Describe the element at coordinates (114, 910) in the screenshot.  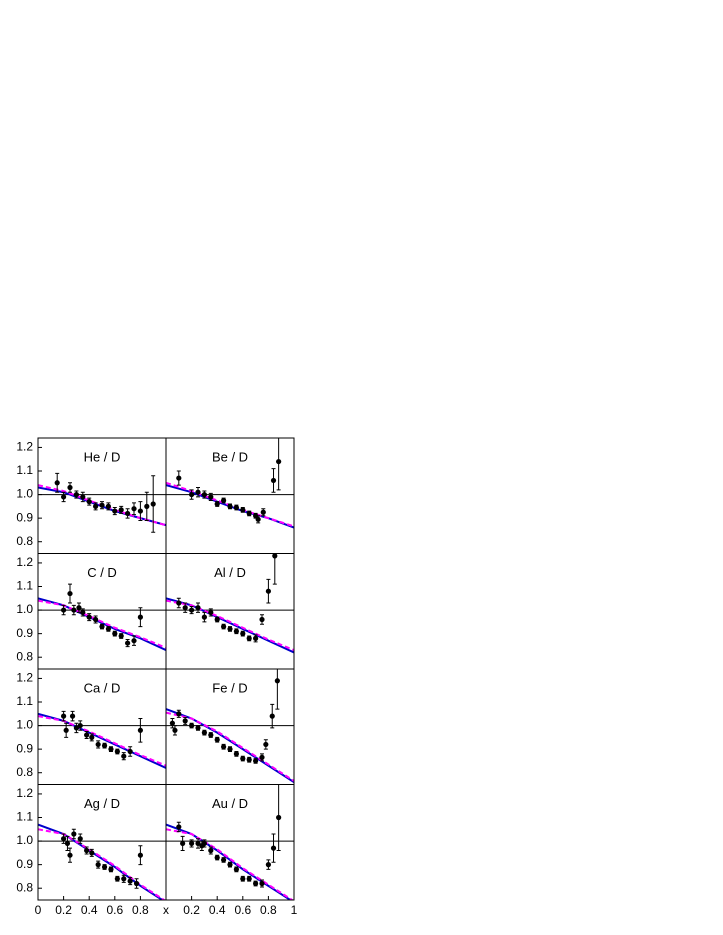
I see `x-tick-label: 0.6` at that location.